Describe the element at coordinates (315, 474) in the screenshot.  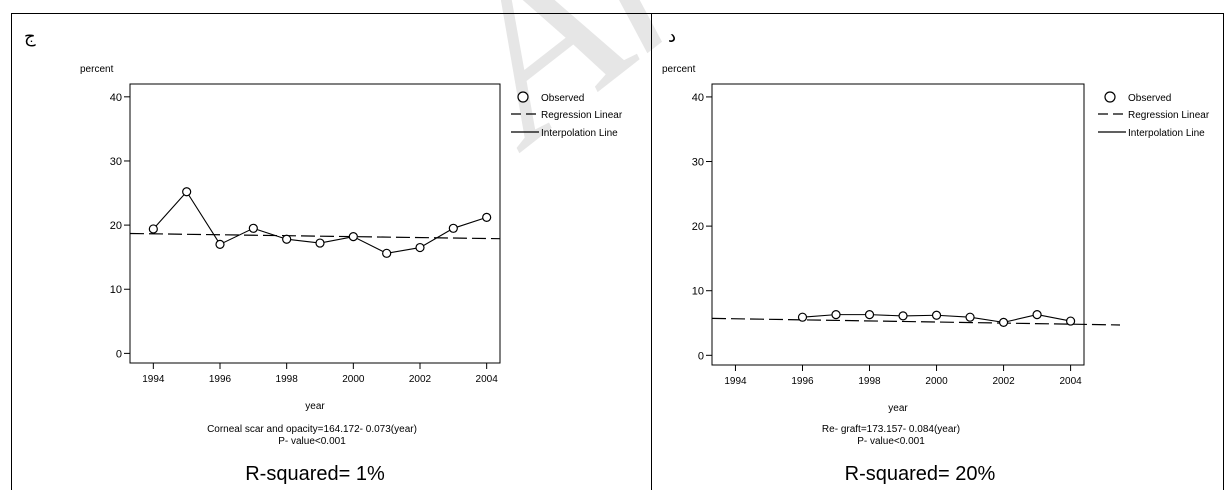
I see `r-squared: R-squared= 1%` at that location.